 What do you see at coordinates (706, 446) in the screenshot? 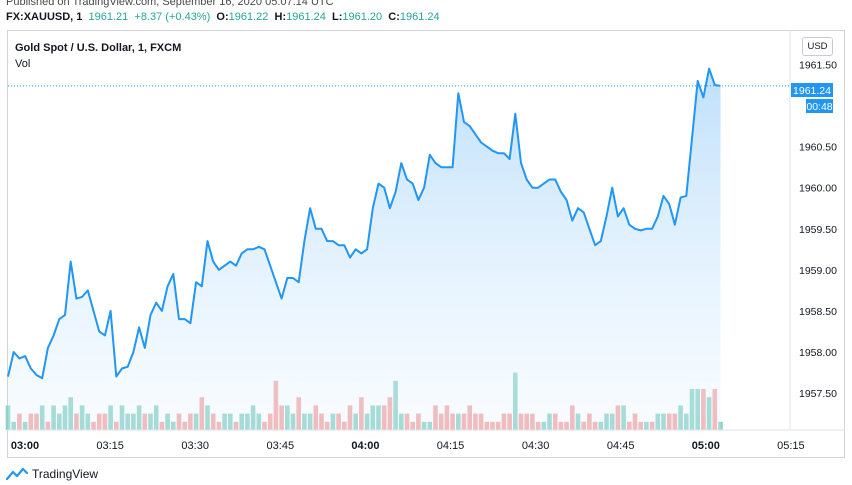
I see `time-tick-label: 05:00` at bounding box center [706, 446].